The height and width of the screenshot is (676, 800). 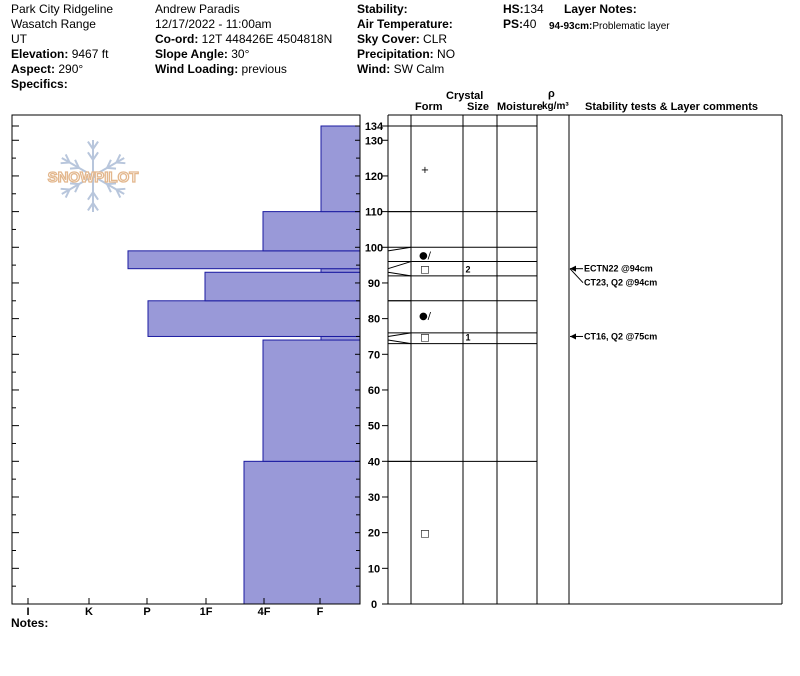 I want to click on height-tick-label: 20, so click(x=374, y=534).